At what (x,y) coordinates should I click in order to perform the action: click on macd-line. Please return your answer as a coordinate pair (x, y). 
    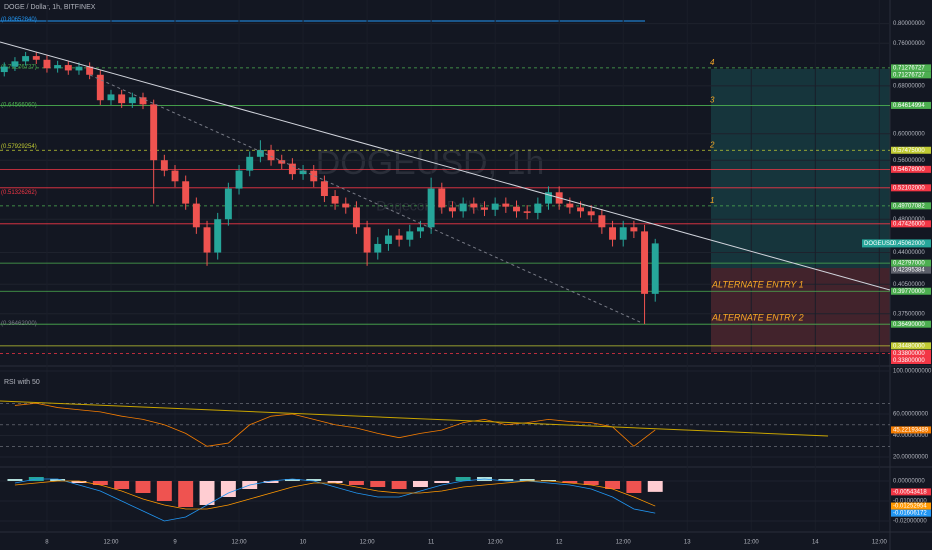
    Looking at the image, I should click on (335, 500).